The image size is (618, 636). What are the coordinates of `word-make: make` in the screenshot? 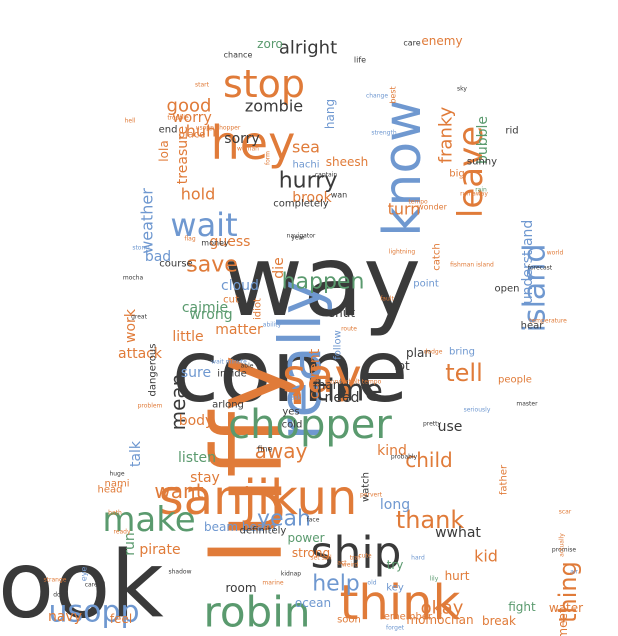 It's located at (148, 520).